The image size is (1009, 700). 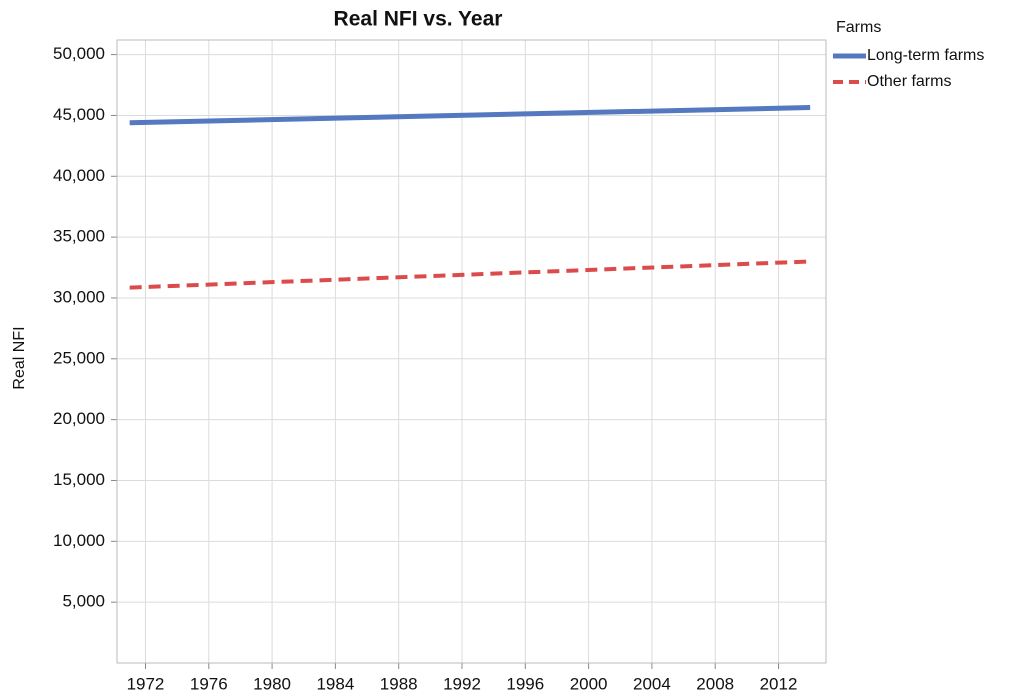 I want to click on y-tick-label: 50,000, so click(x=79, y=53).